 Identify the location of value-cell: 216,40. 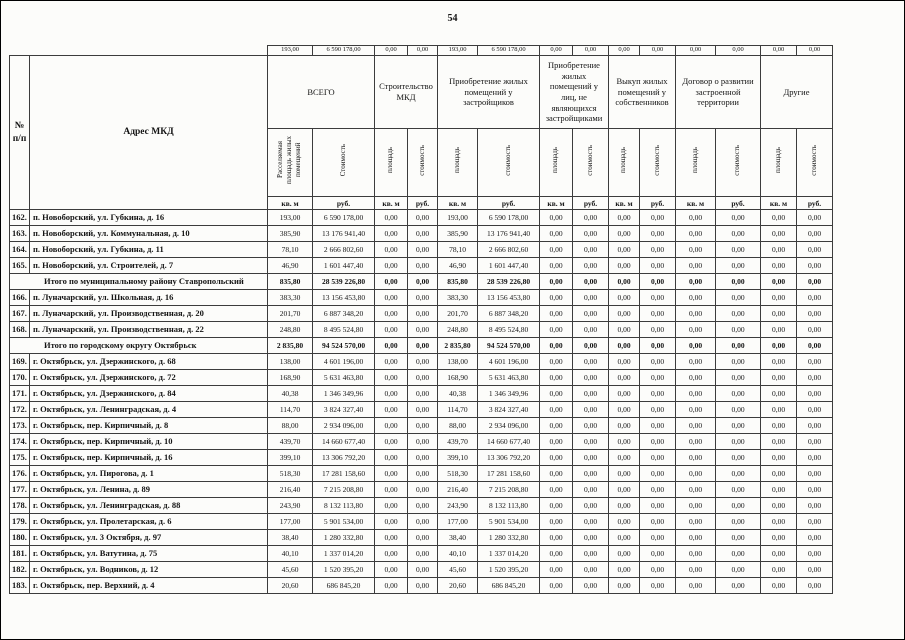
(457, 489).